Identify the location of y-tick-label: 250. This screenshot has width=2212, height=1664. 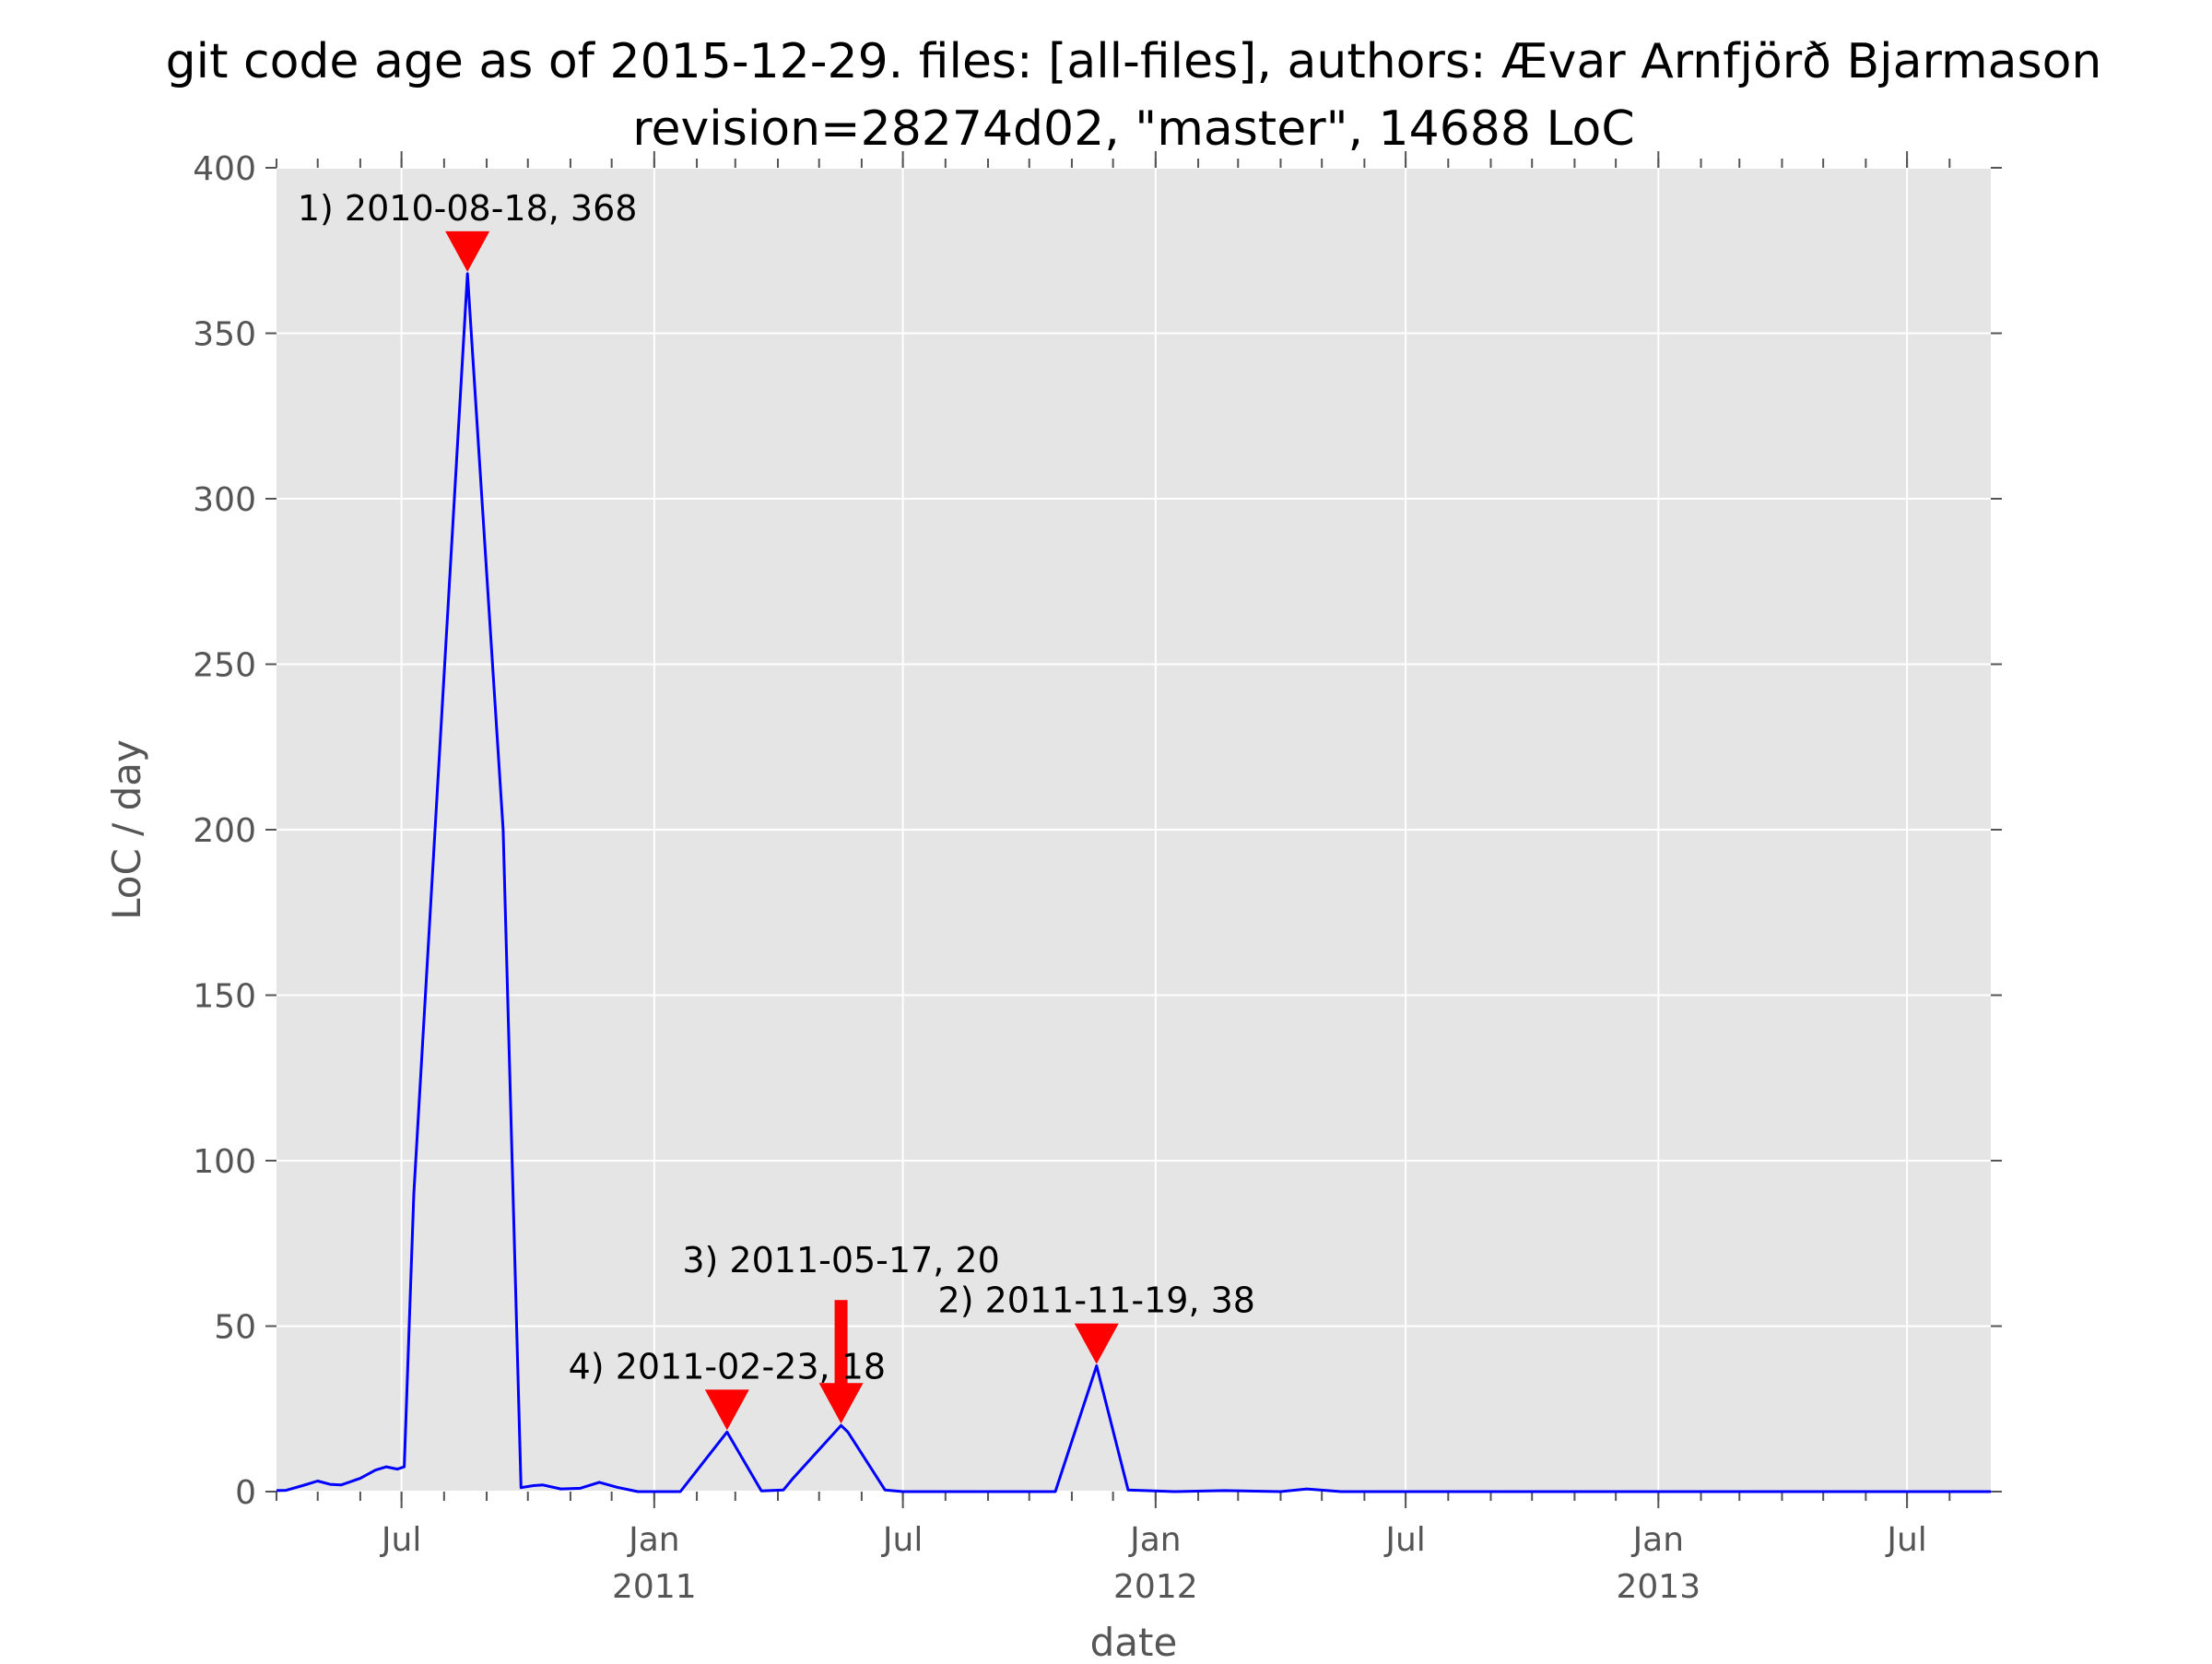
(224, 666).